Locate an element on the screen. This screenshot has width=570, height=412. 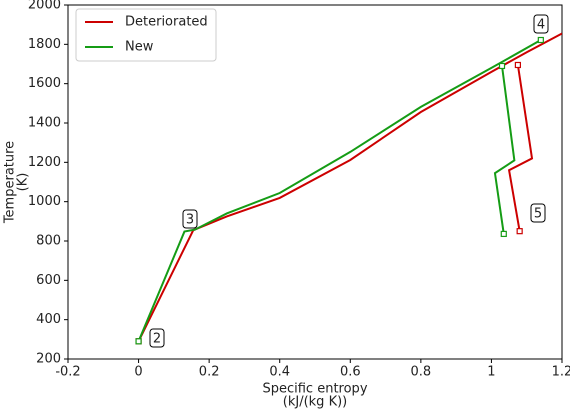
y-tick-label: 1800 is located at coordinates (44, 44).